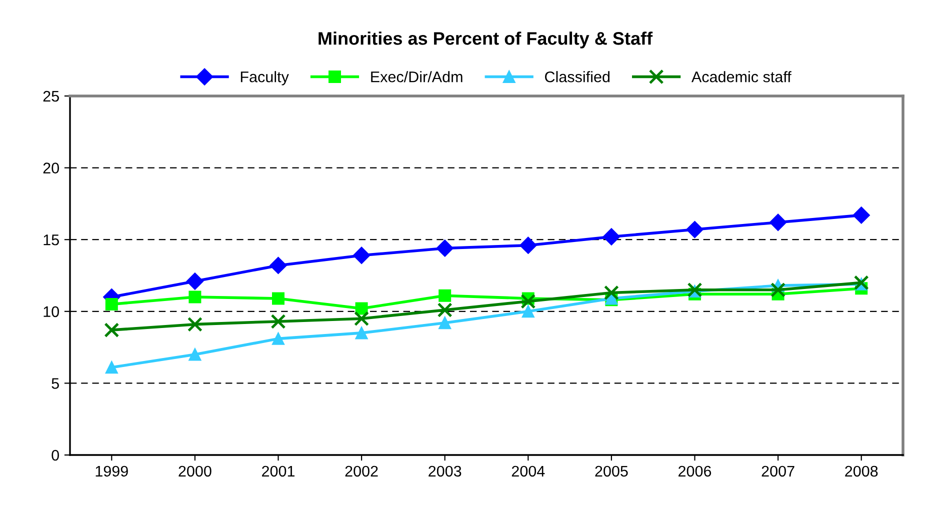 The width and height of the screenshot is (937, 505). I want to click on x-tick-label: 2003, so click(445, 471).